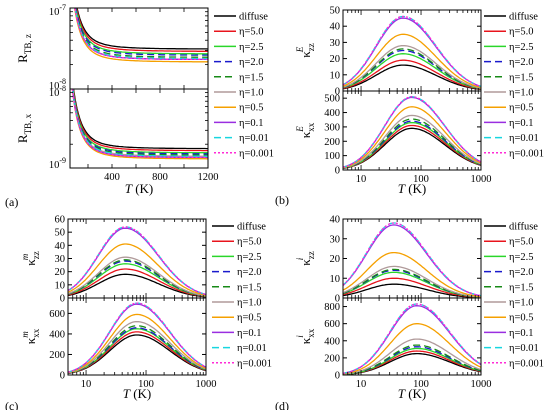 Image resolution: width=550 pixels, height=410 pixels. I want to click on y-tick-label: 60, so click(60, 220).